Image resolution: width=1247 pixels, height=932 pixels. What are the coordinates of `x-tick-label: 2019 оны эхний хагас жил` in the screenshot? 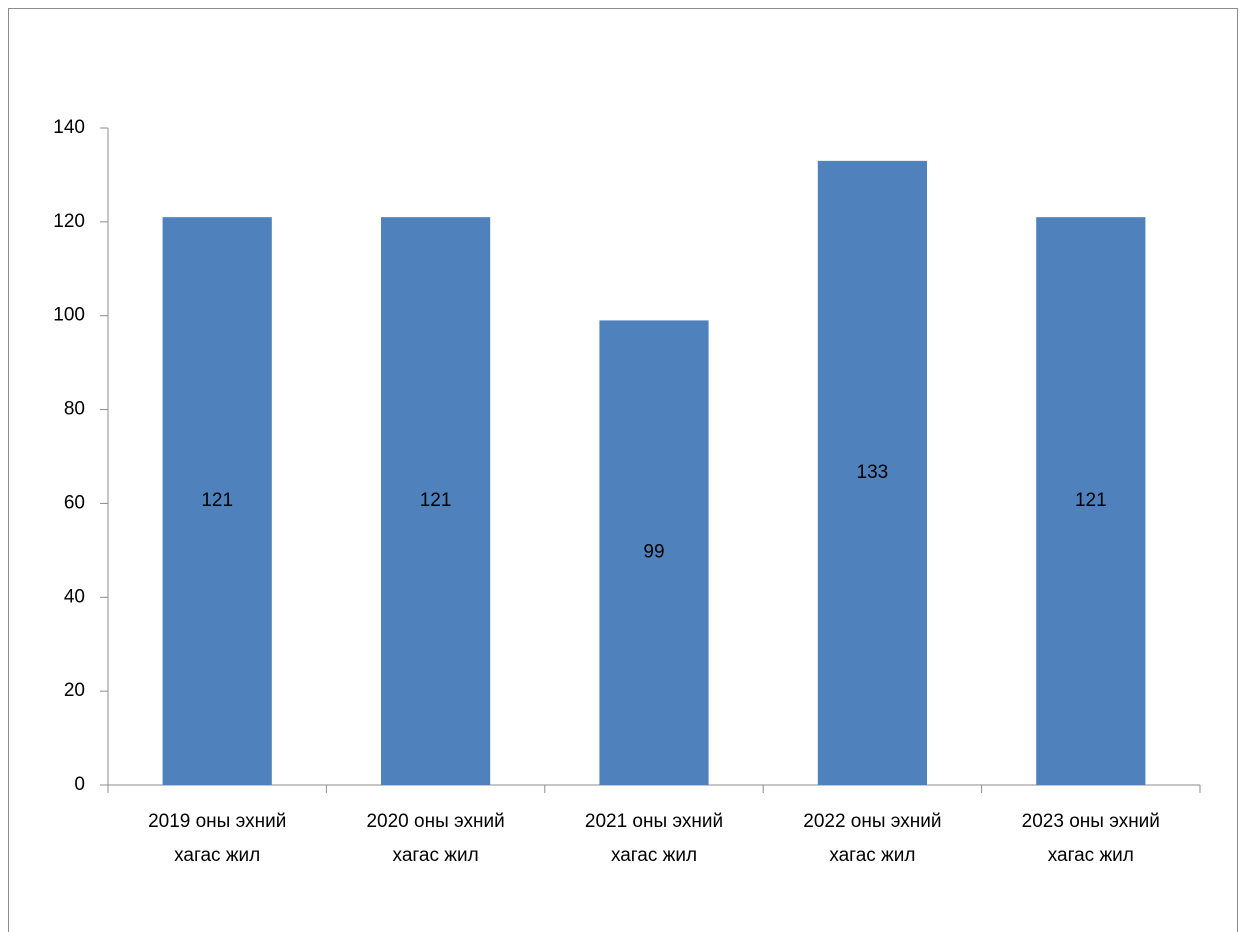 It's located at (217, 838).